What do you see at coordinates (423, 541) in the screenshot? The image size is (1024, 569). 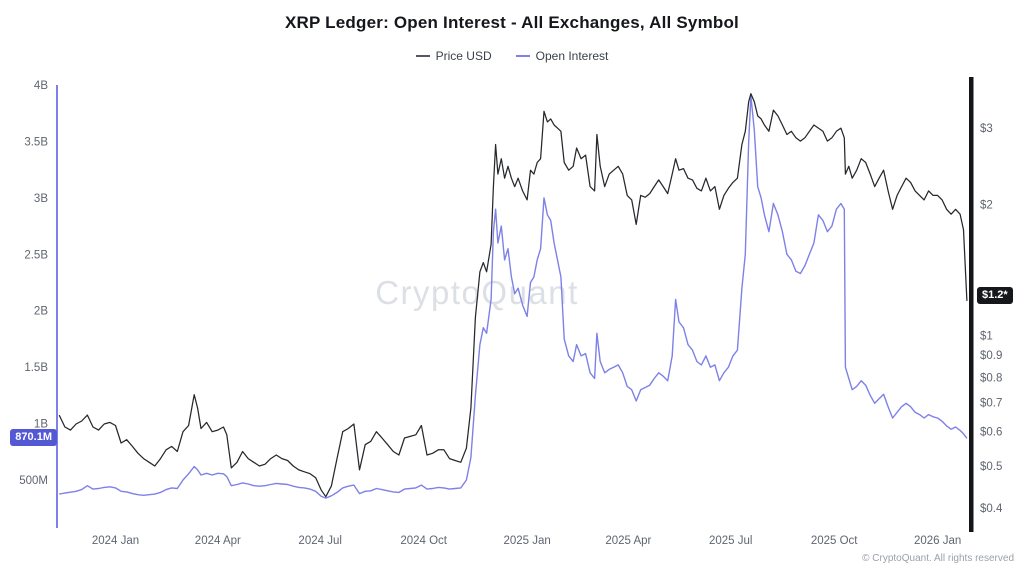 I see `x-axis-tick-label: 2024 Oct` at bounding box center [423, 541].